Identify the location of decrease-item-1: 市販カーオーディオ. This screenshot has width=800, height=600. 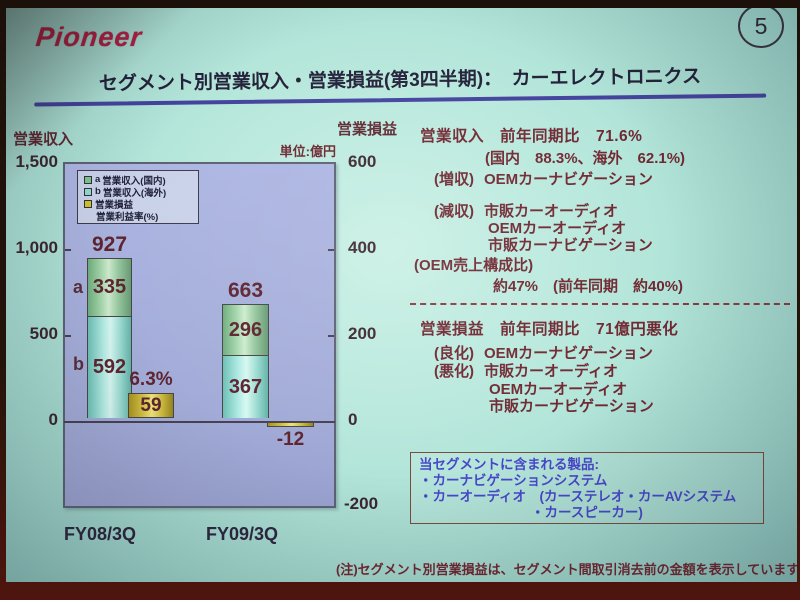
(551, 211).